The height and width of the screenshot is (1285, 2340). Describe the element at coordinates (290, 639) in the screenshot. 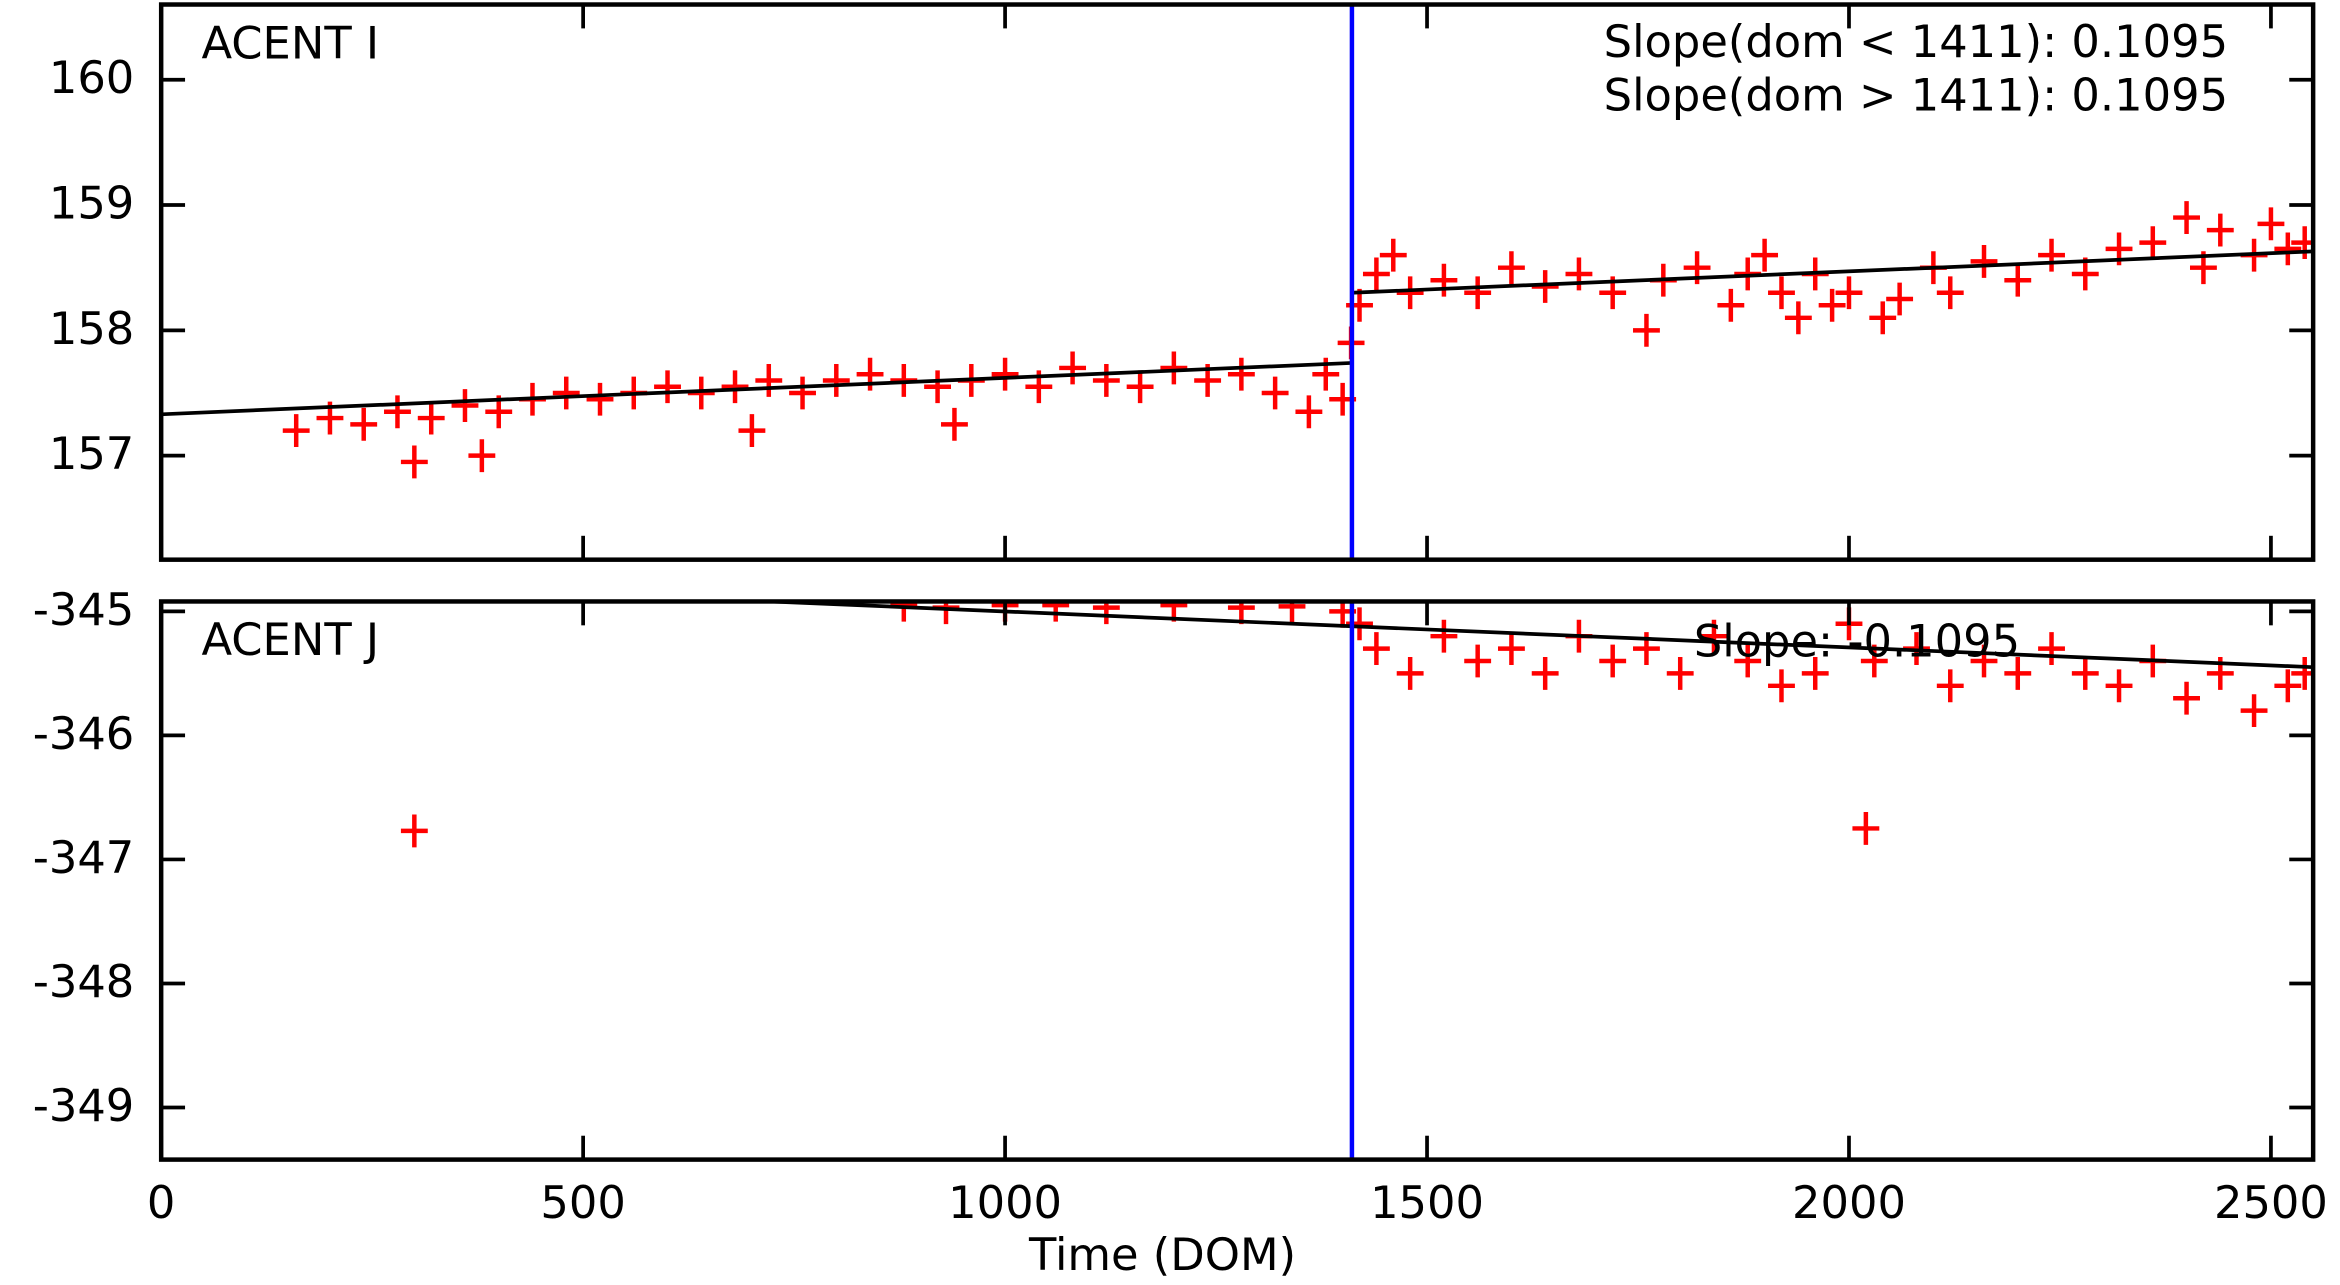

I see `panel-label: ACENT J` at that location.